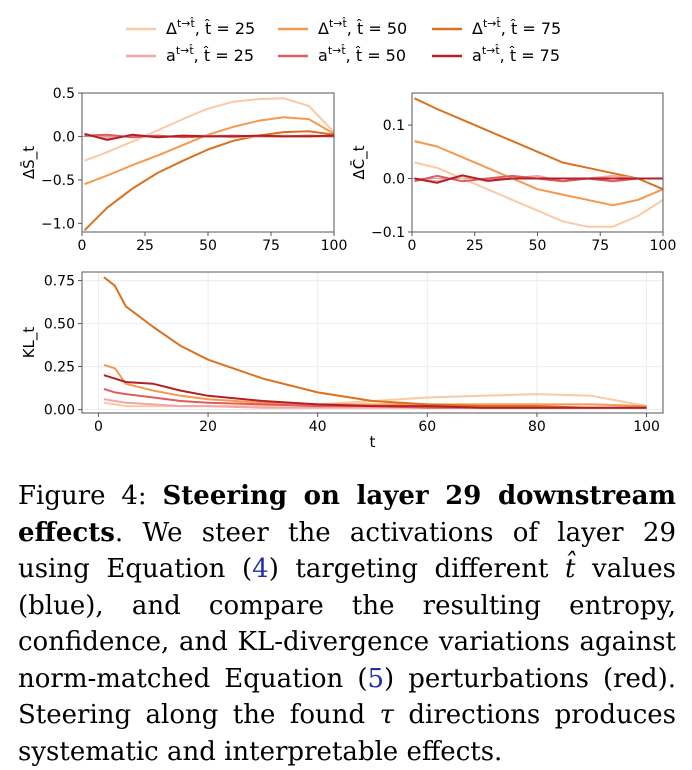 The width and height of the screenshot is (692, 770). What do you see at coordinates (516, 54) in the screenshot?
I see `legend-label: at→t̂, t̂ = 75` at bounding box center [516, 54].